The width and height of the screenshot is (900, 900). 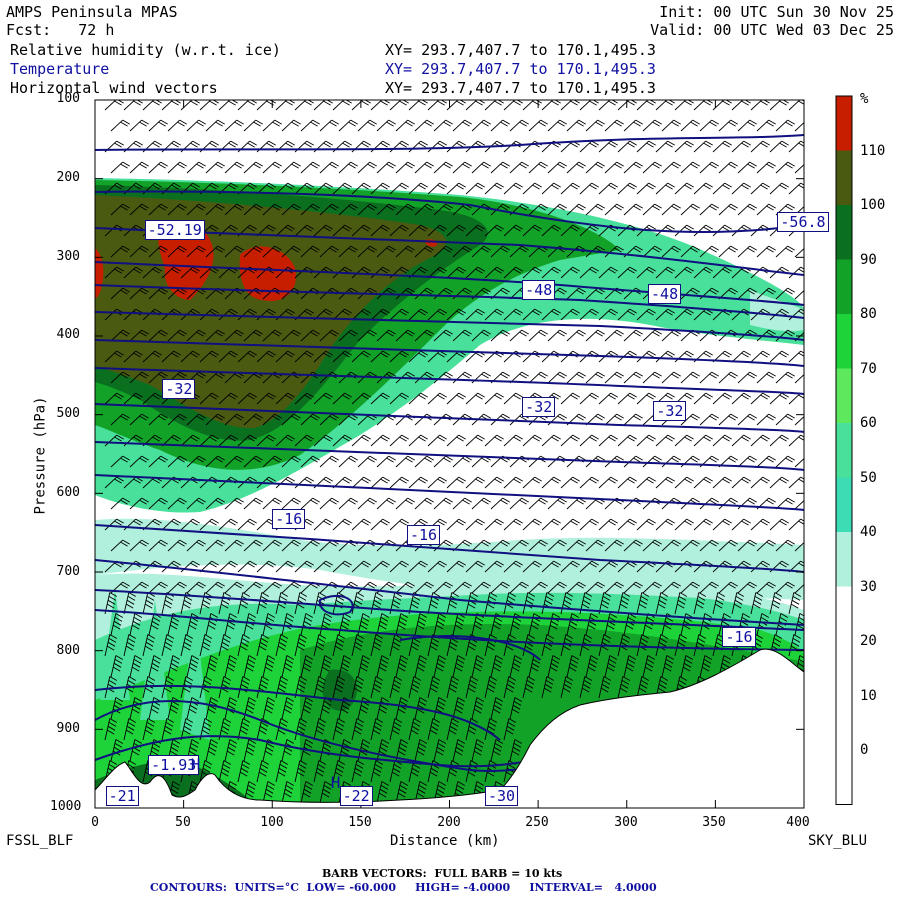 I want to click on colorbar-label: 20, so click(x=868, y=641).